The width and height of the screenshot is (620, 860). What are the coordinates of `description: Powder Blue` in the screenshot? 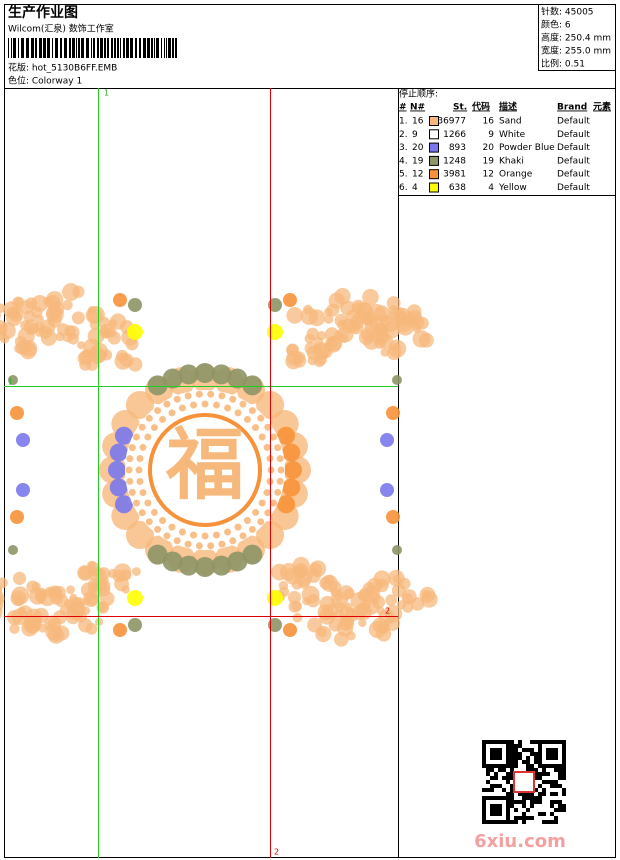 It's located at (527, 148).